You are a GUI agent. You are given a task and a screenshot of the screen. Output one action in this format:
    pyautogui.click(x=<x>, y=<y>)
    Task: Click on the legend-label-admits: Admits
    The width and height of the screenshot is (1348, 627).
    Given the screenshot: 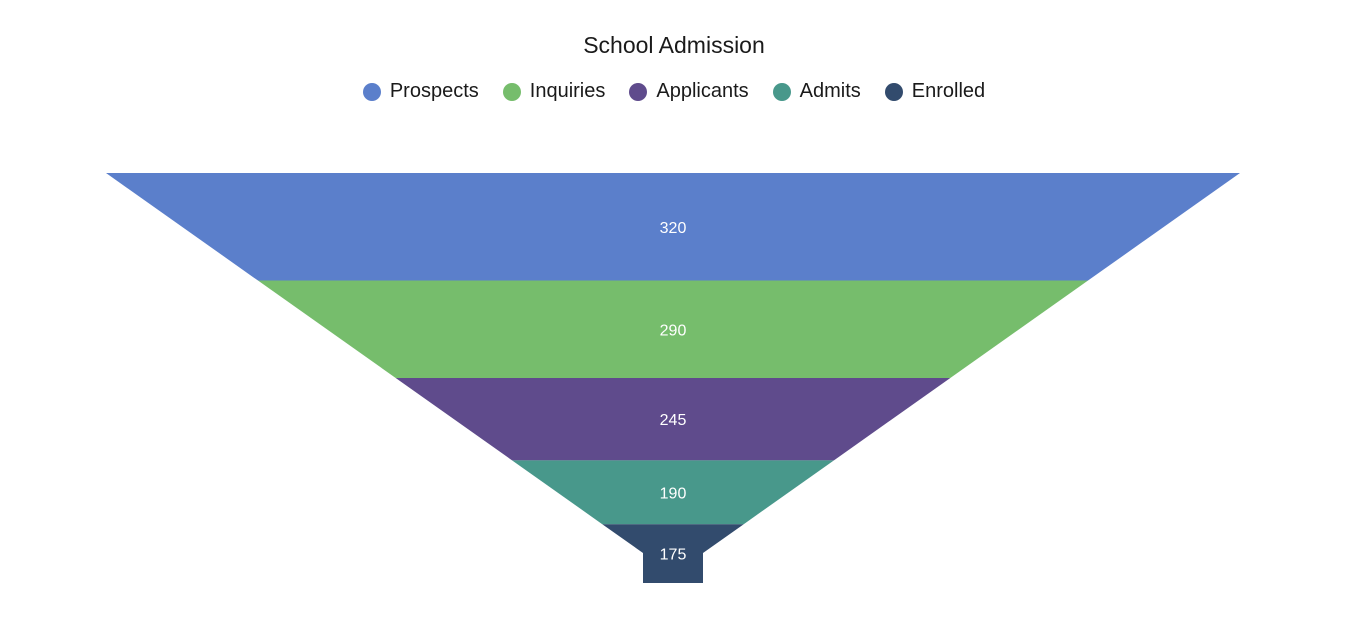 What is the action you would take?
    pyautogui.click(x=830, y=91)
    